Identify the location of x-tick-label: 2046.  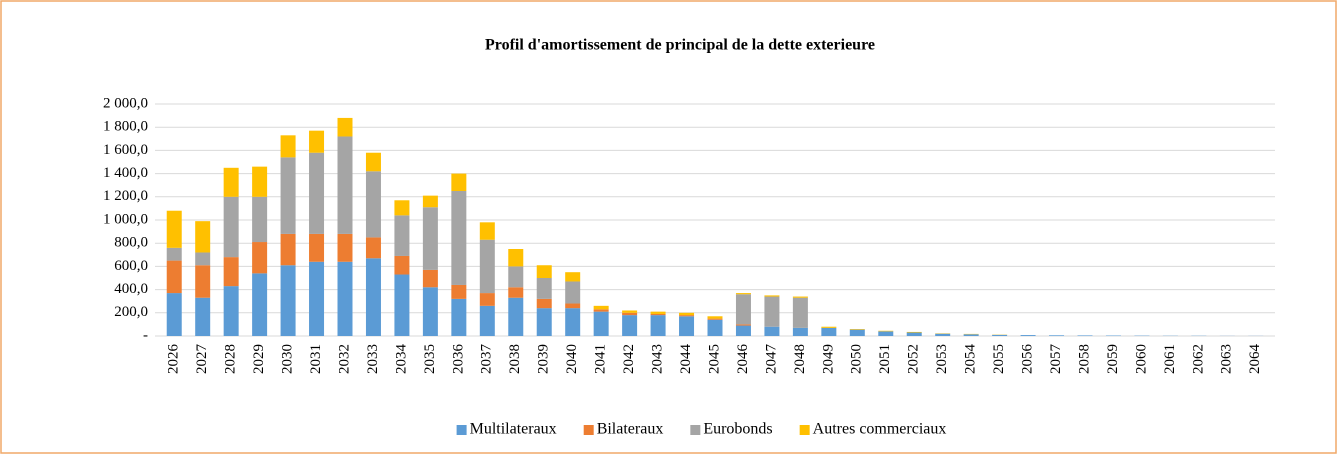
(743, 359).